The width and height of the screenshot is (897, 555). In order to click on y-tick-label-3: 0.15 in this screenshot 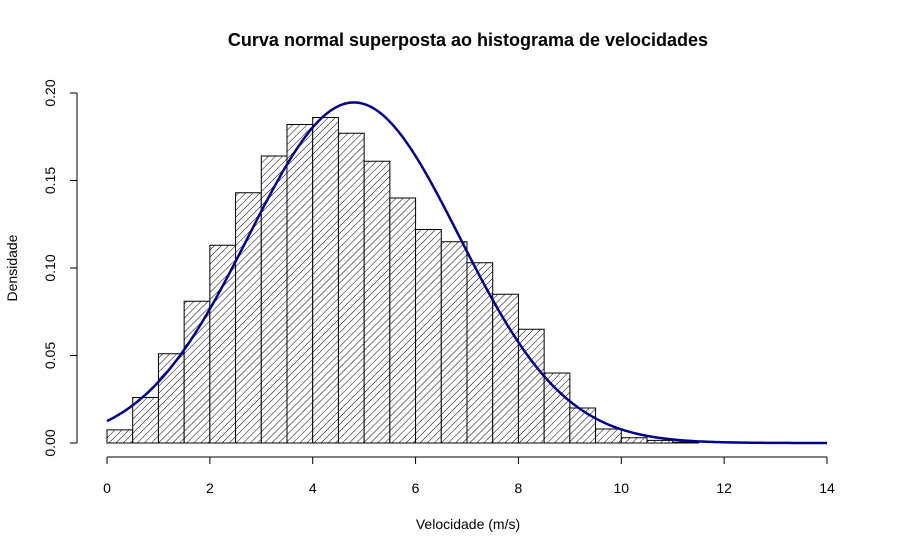, I will do `click(50, 180)`.